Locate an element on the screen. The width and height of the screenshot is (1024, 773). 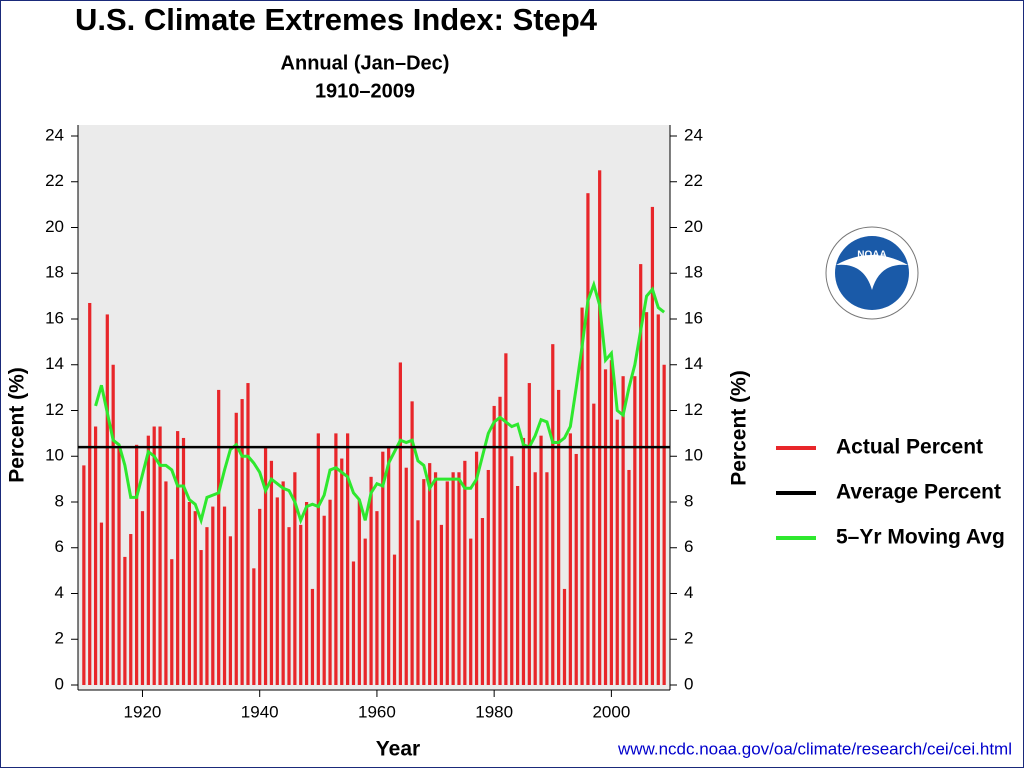
y-tick-label: 2 is located at coordinates (59, 638).